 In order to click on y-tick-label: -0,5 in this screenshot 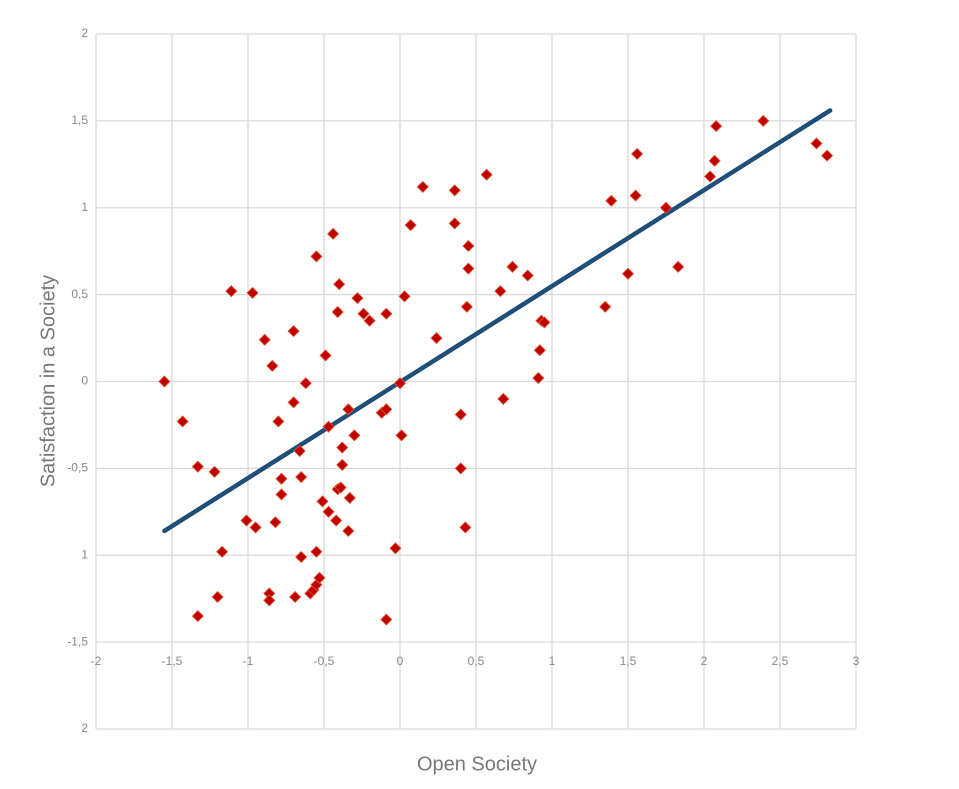, I will do `click(77, 468)`.